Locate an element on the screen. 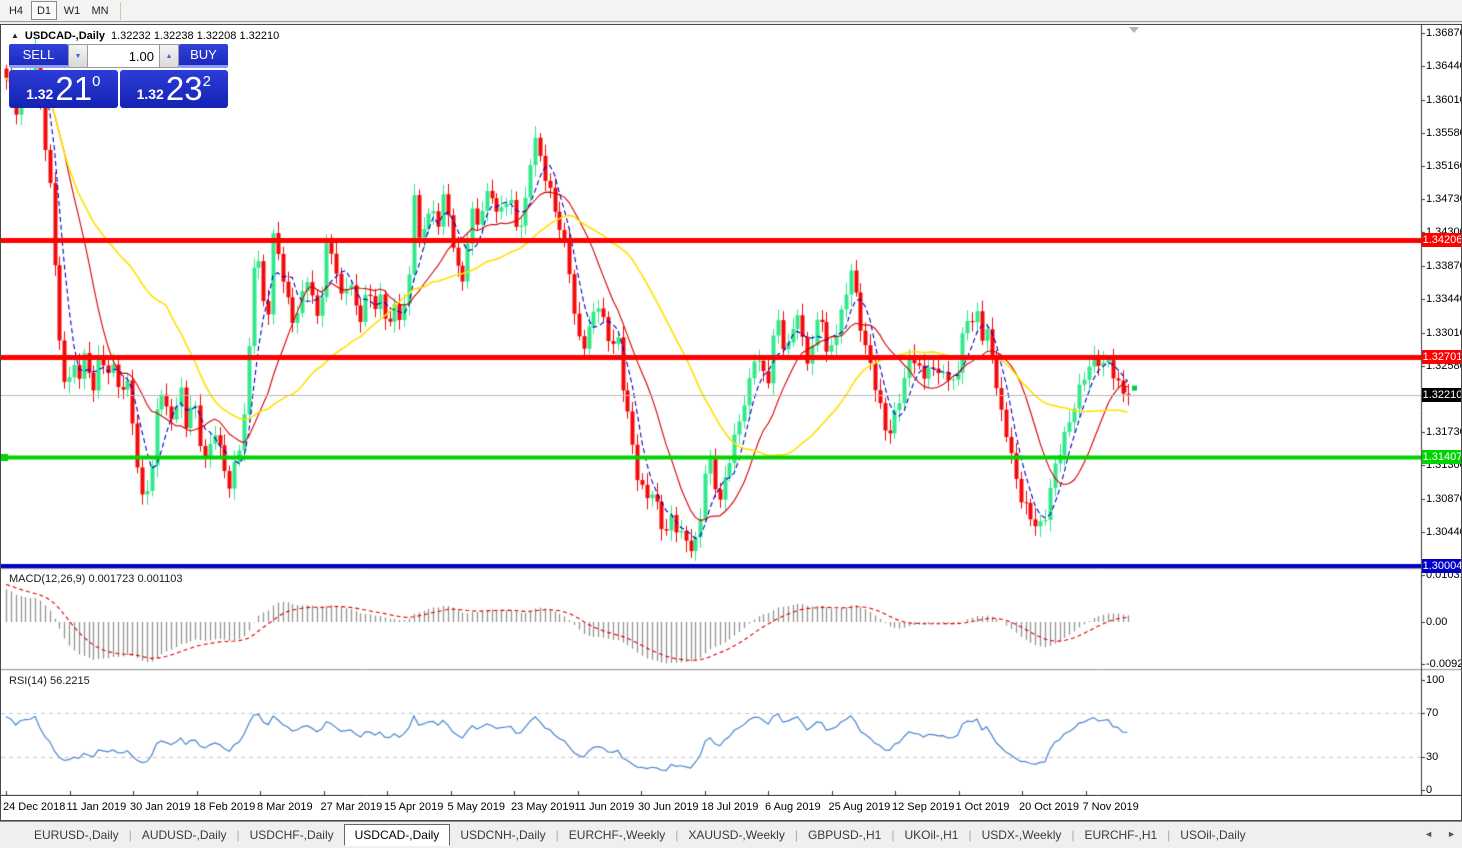 This screenshot has width=1462, height=848. time-tick-label: 23 May 2019 is located at coordinates (543, 807).